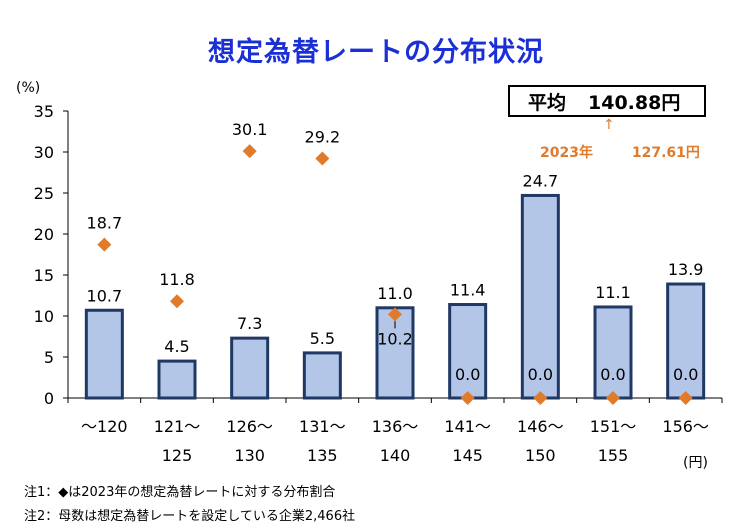  What do you see at coordinates (468, 290) in the screenshot?
I see `bar-value-label: 11.4` at bounding box center [468, 290].